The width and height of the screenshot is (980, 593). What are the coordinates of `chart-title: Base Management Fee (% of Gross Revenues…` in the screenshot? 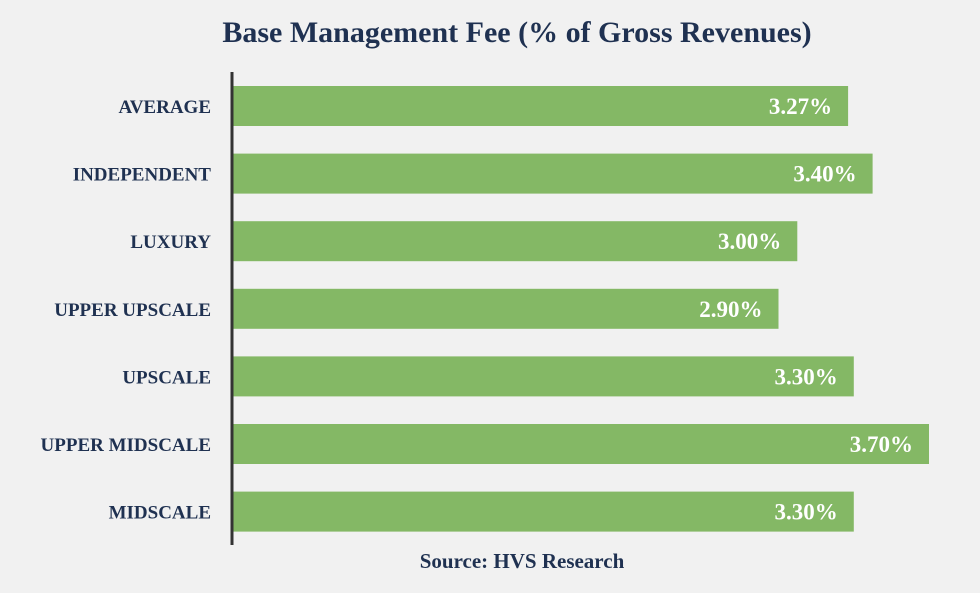 It's located at (517, 32).